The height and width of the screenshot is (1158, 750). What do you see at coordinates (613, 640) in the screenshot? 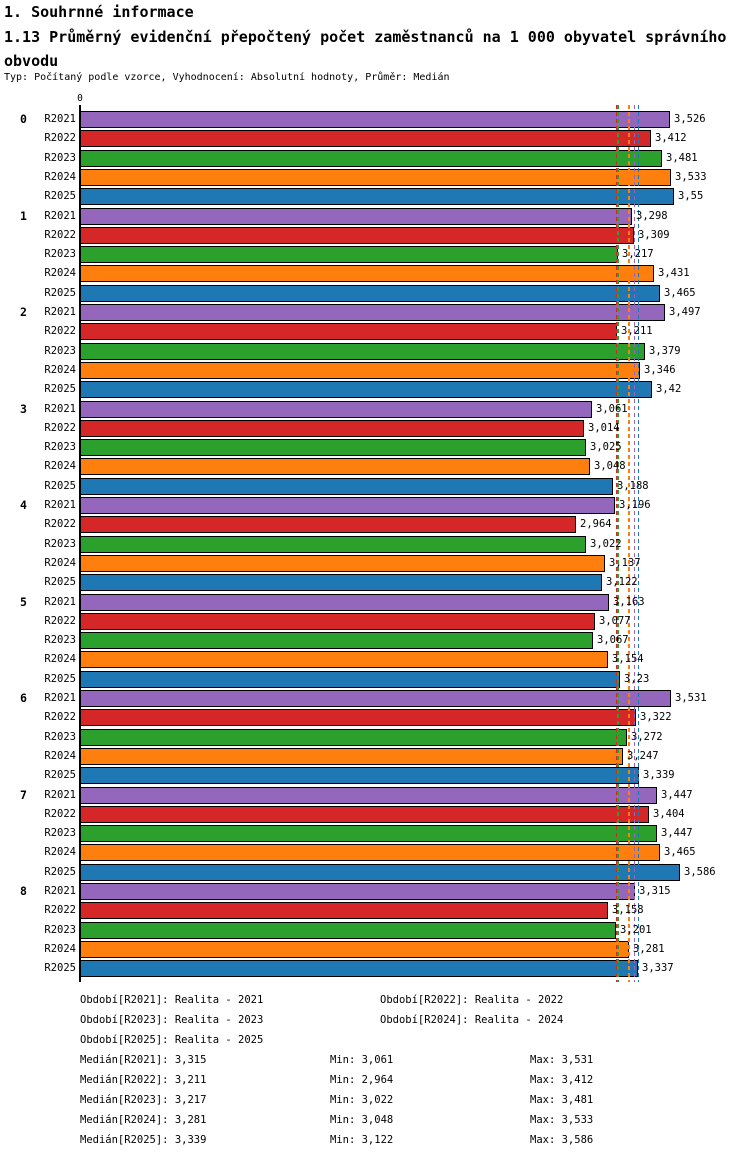
I see `bar-value-label: 3,067` at bounding box center [613, 640].